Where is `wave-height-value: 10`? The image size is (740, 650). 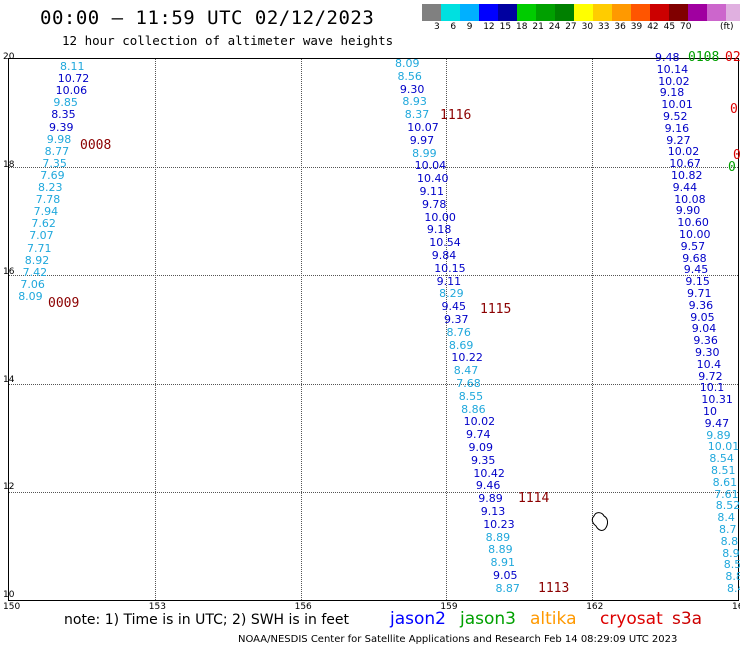 wave-height-value: 10 is located at coordinates (710, 411).